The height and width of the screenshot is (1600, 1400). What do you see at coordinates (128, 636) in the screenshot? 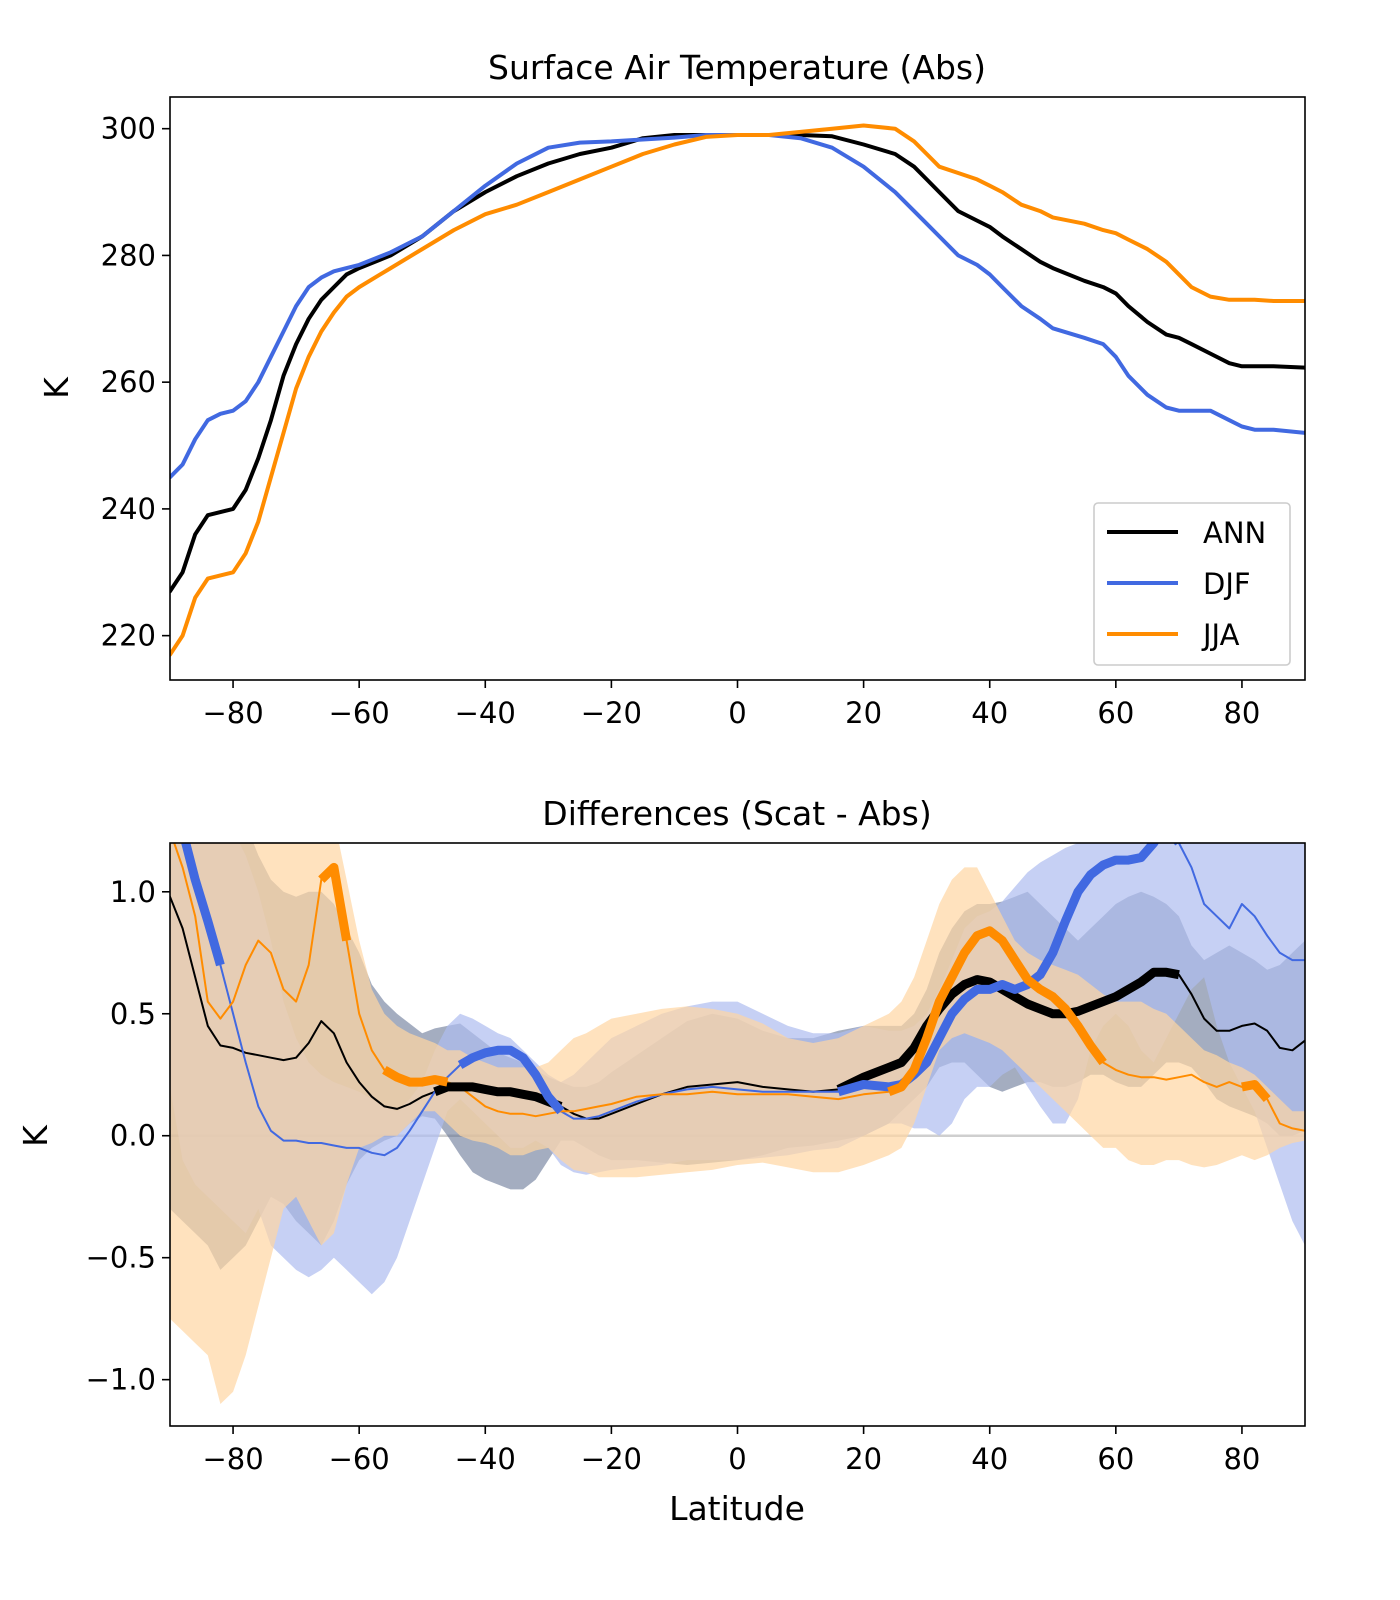
I see `y-tick-label: 220` at bounding box center [128, 636].